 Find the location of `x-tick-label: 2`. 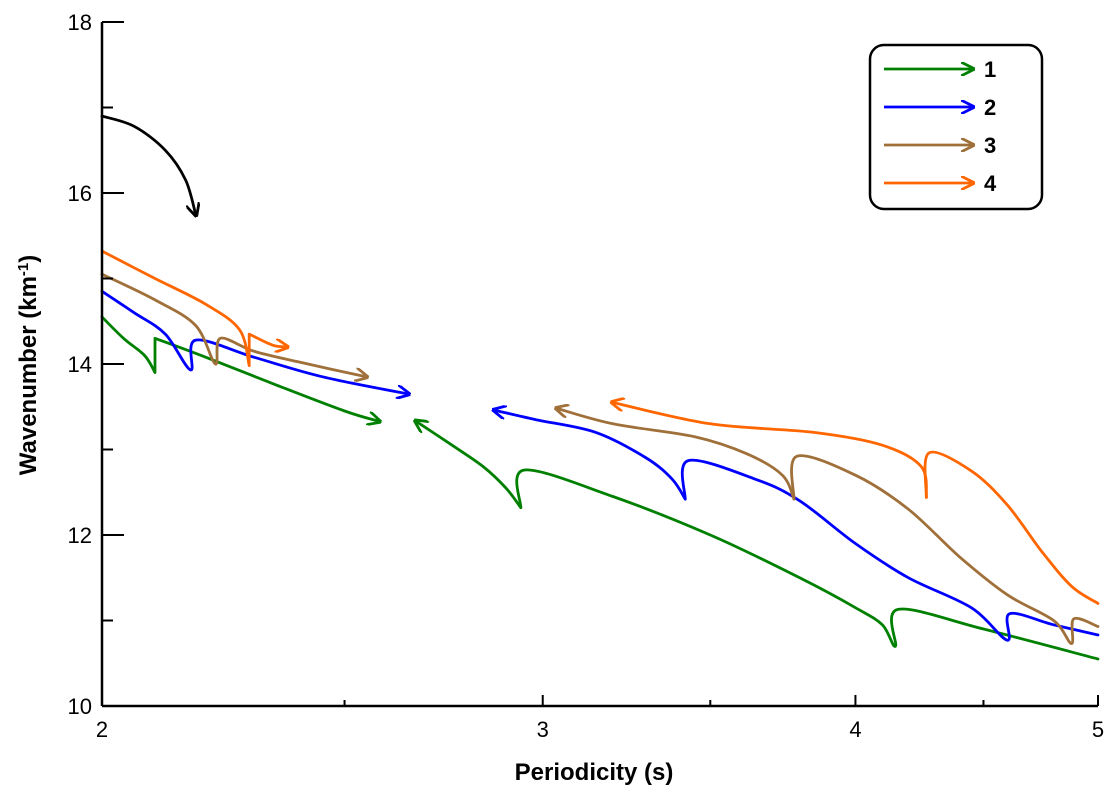

x-tick-label: 2 is located at coordinates (102, 729).